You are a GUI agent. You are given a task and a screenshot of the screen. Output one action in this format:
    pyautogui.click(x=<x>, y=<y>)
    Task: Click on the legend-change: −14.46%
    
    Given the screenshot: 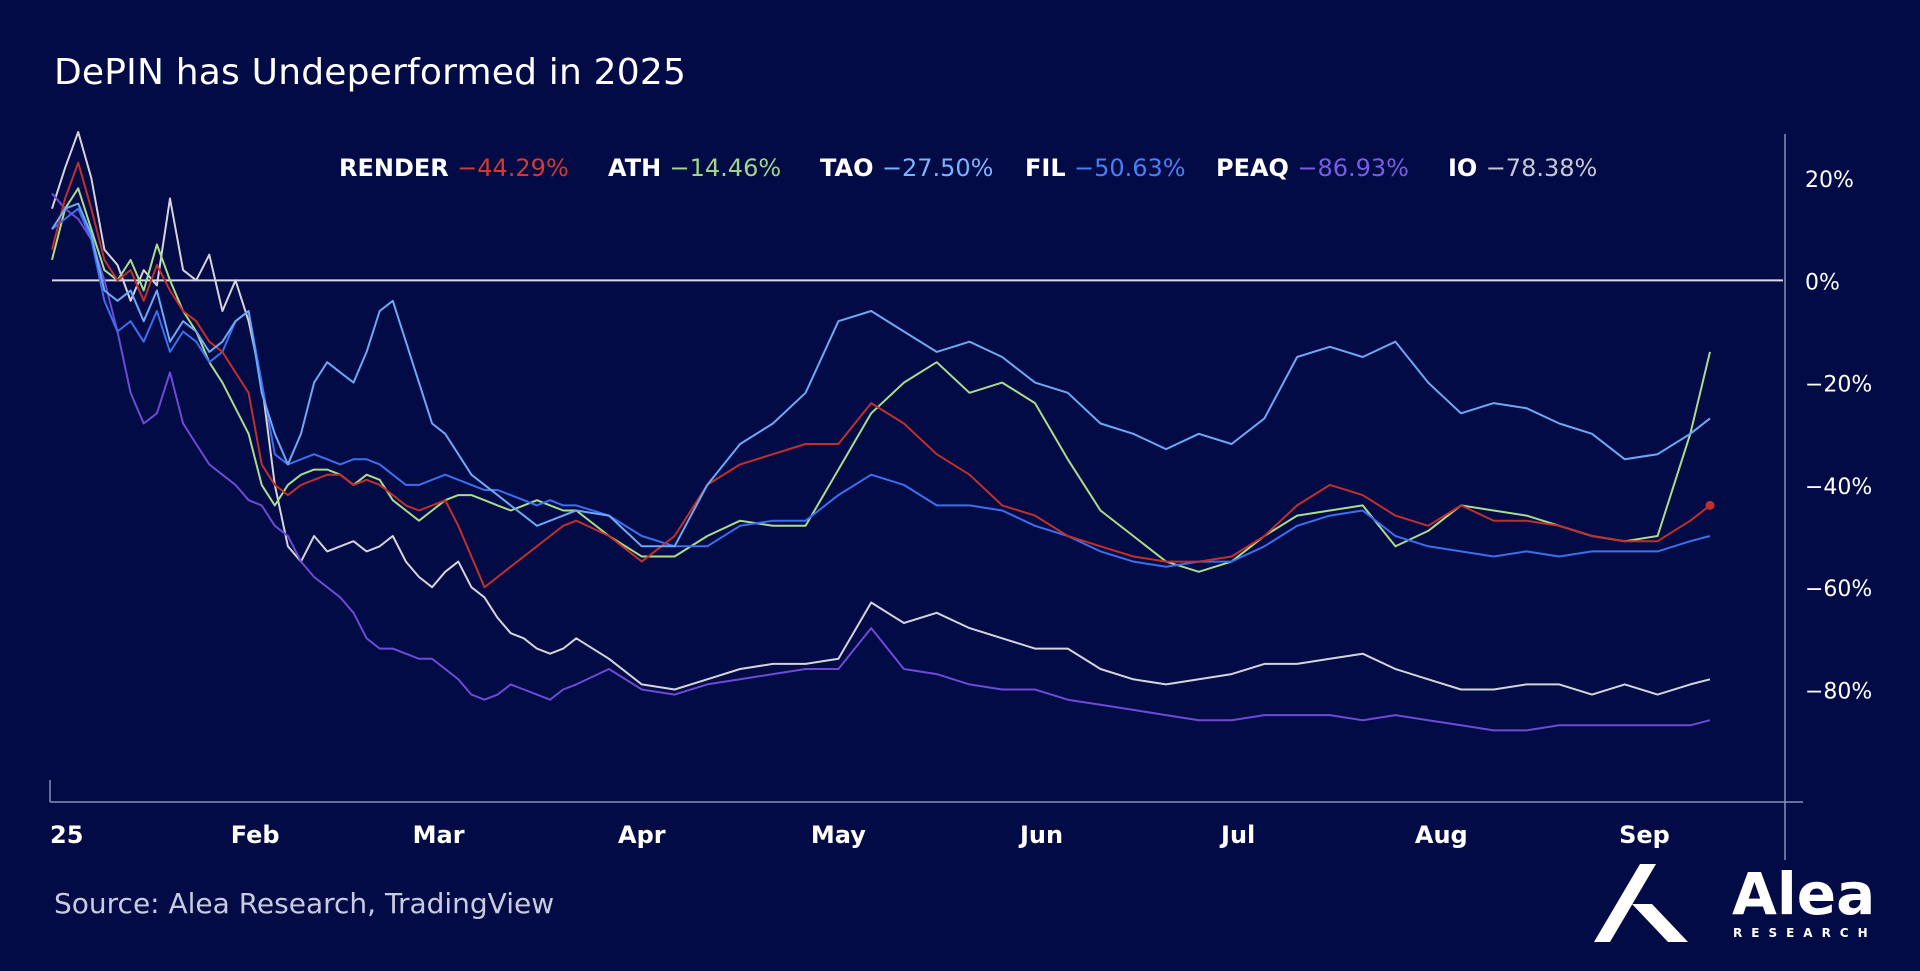 What is the action you would take?
    pyautogui.click(x=726, y=168)
    